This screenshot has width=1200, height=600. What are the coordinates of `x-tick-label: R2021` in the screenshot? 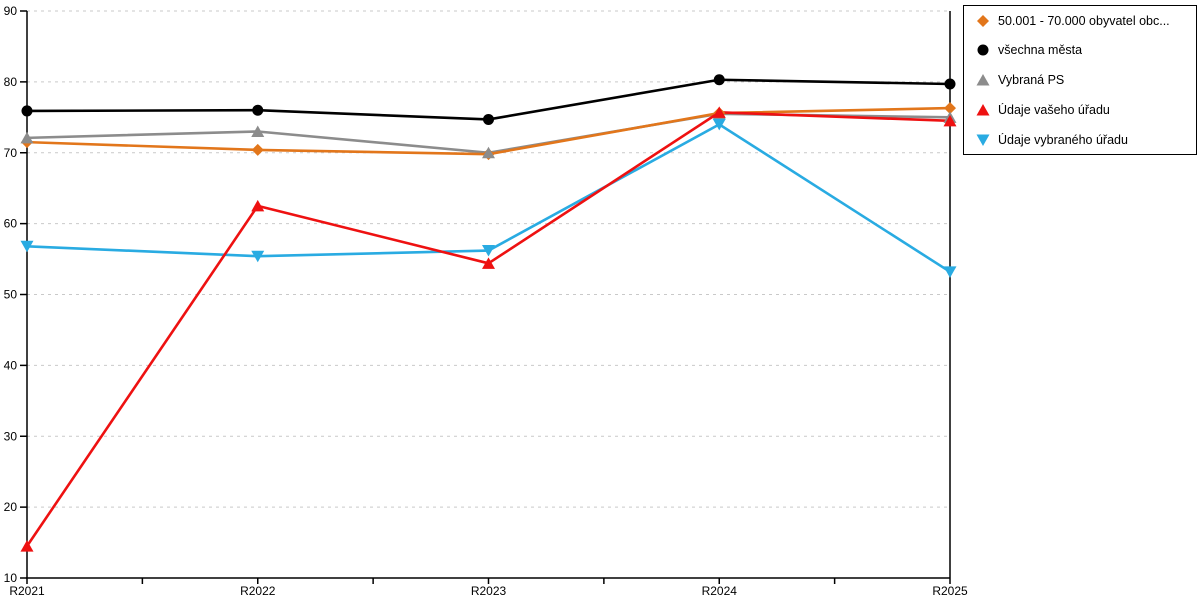 It's located at (27, 591).